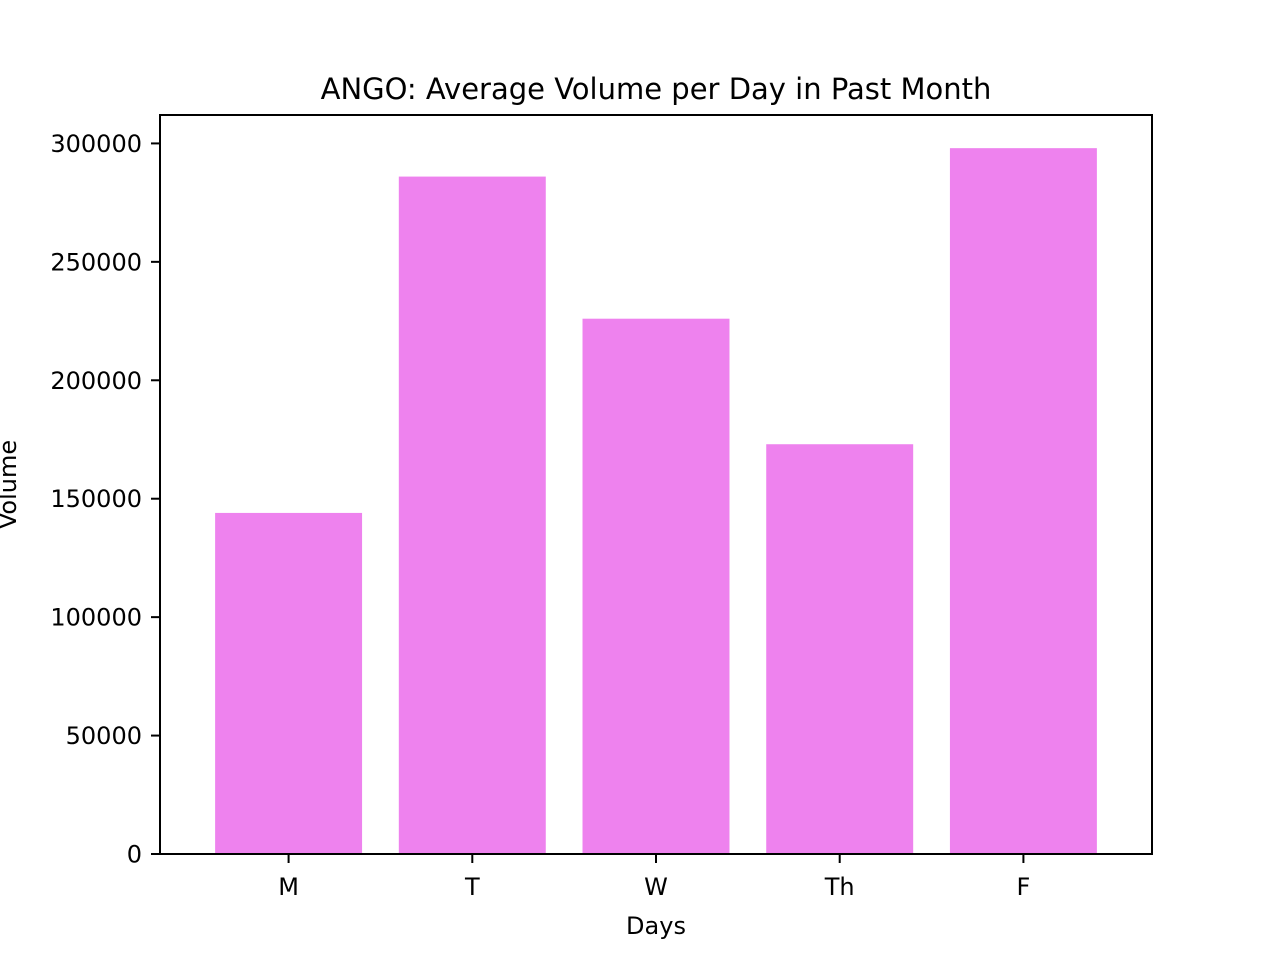 The image size is (1280, 960). Describe the element at coordinates (96, 499) in the screenshot. I see `y-tick-label: 150000` at that location.